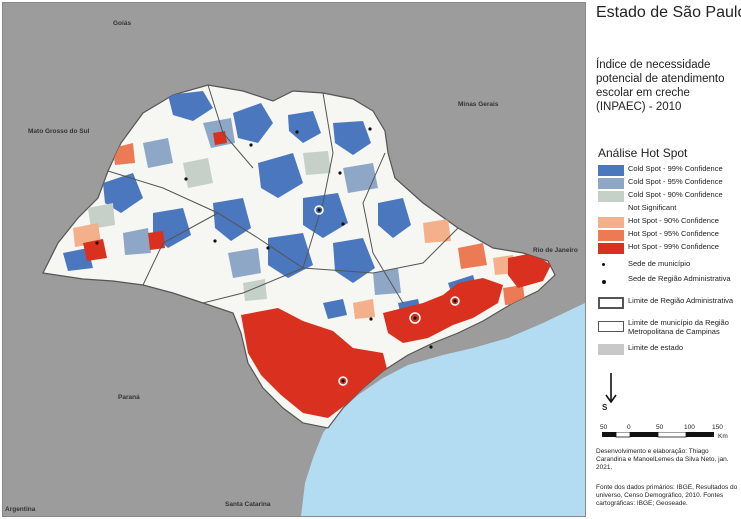 The height and width of the screenshot is (519, 741). What do you see at coordinates (659, 263) in the screenshot?
I see `legend-label: Sede de município` at bounding box center [659, 263].